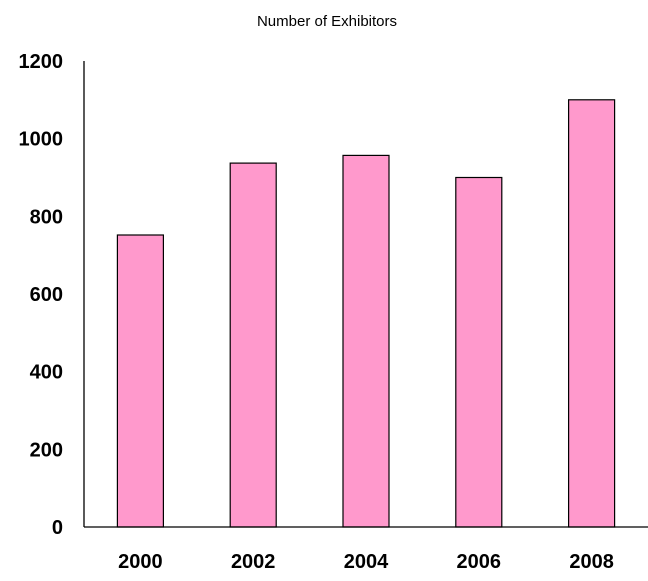  I want to click on y-tick-label: 1000, so click(41, 140).